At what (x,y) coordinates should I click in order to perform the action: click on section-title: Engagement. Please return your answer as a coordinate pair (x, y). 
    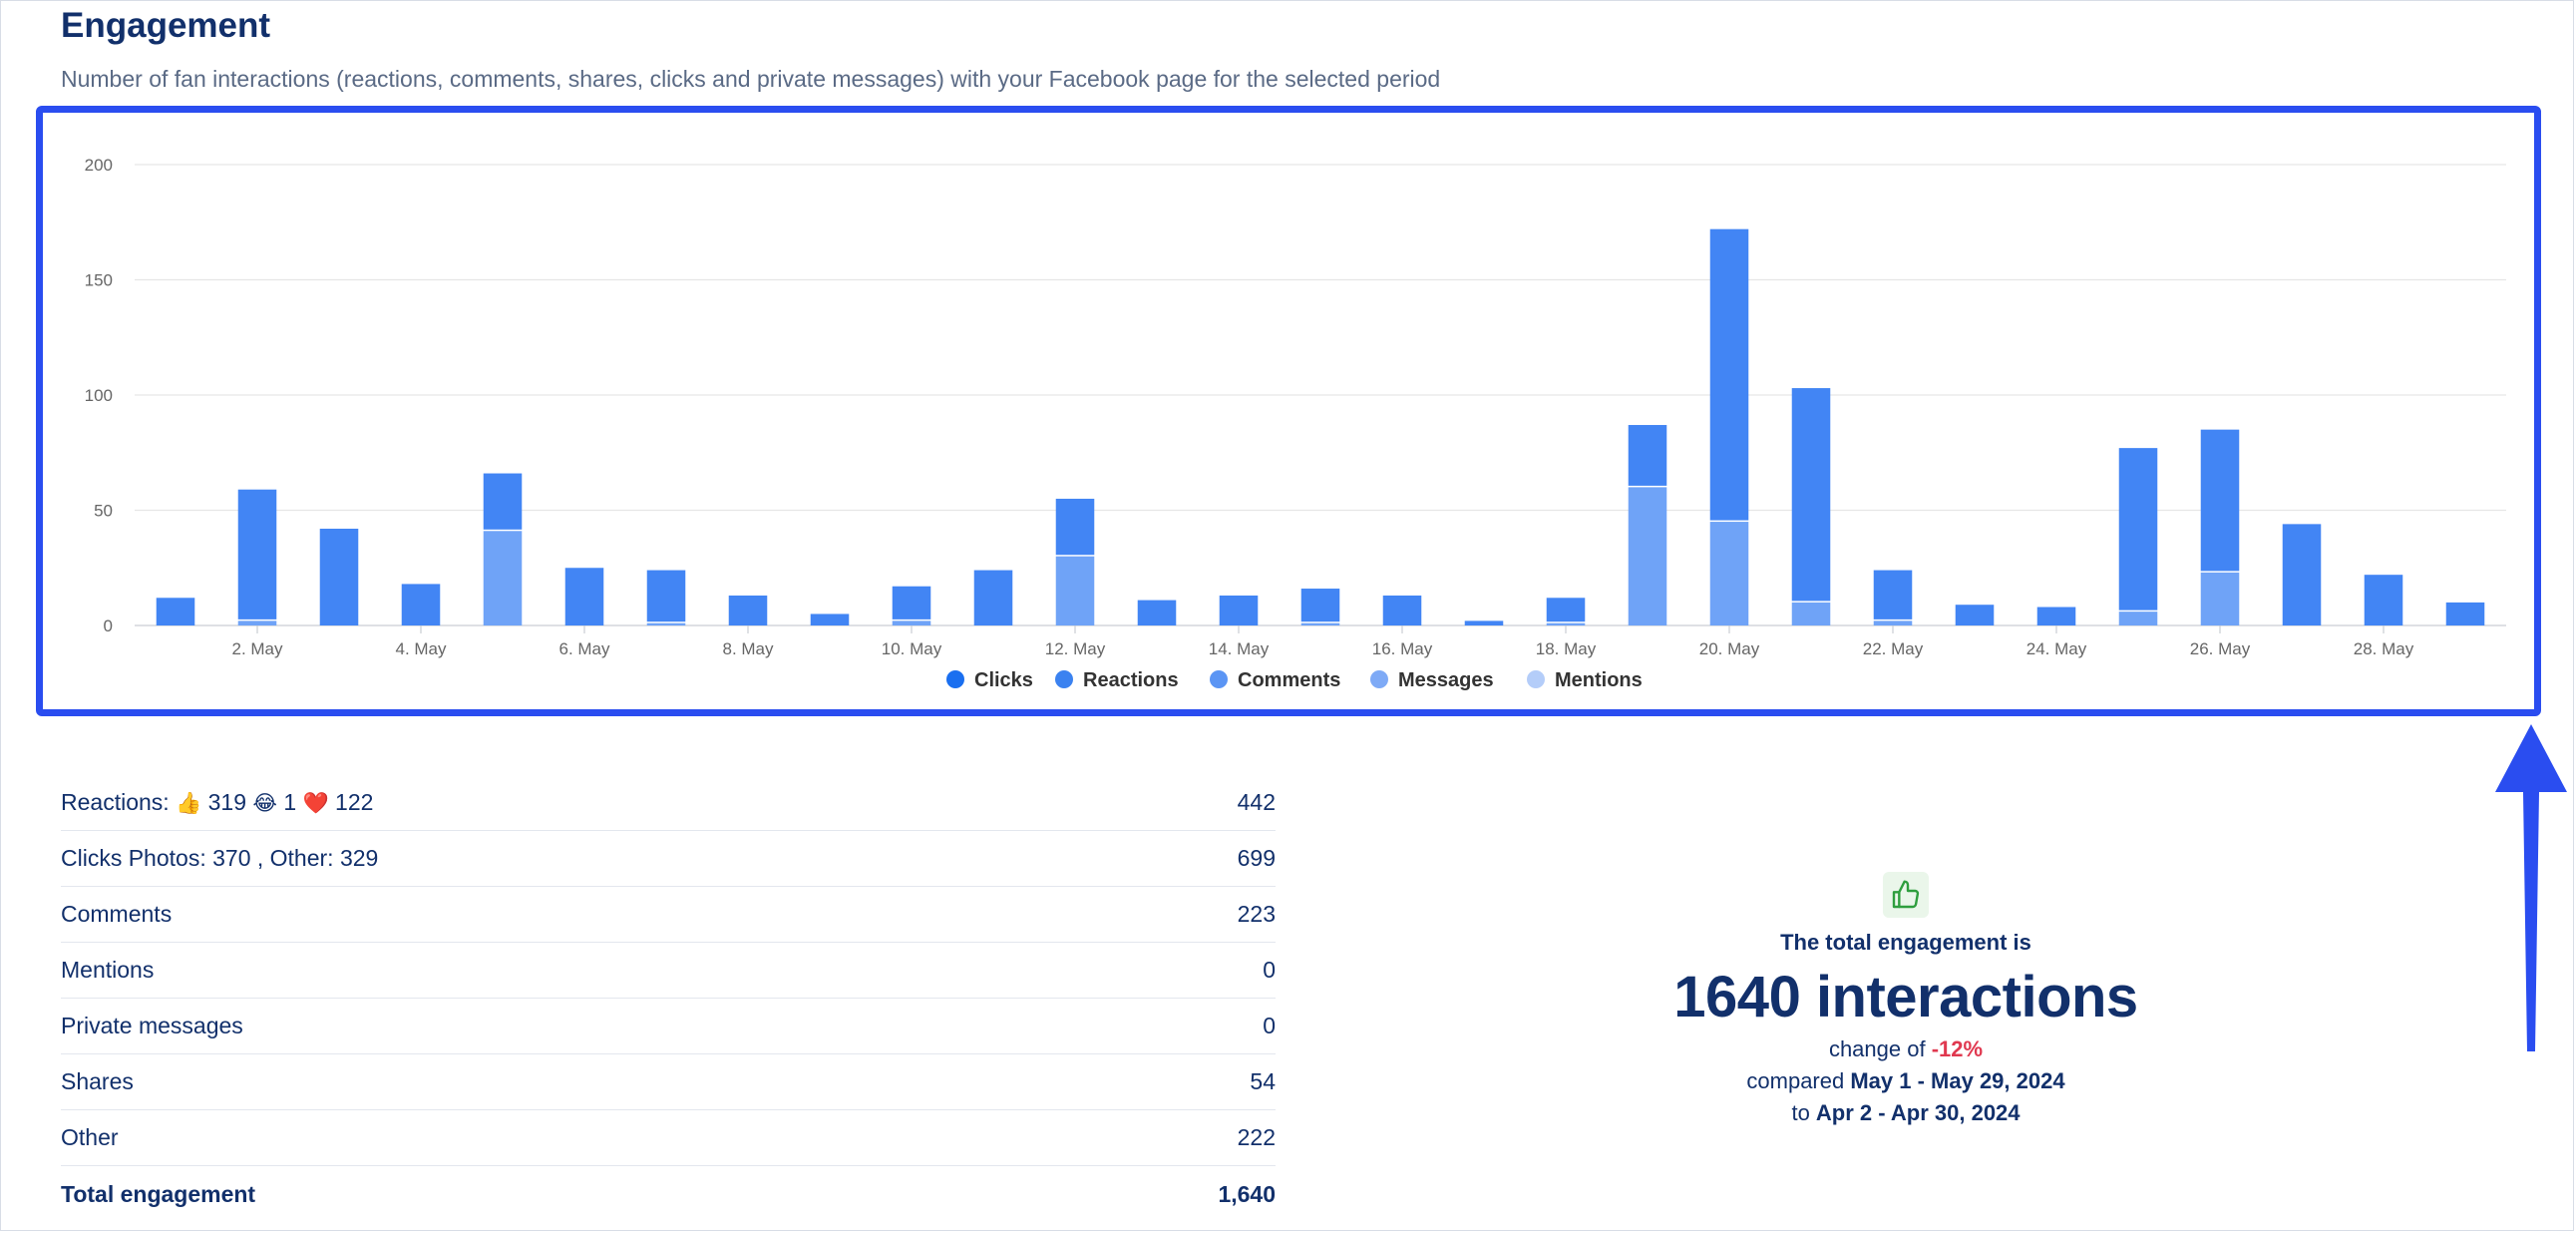
    Looking at the image, I should click on (166, 26).